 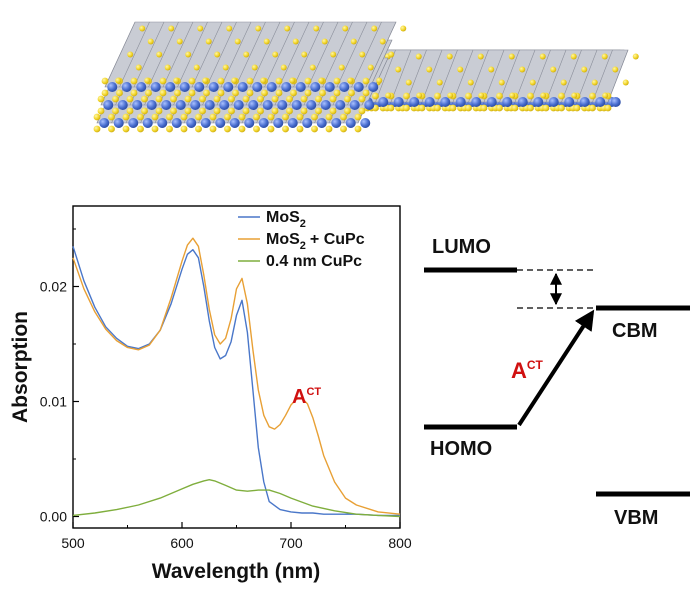 What do you see at coordinates (527, 370) in the screenshot?
I see `act-transition-label: ACT` at bounding box center [527, 370].